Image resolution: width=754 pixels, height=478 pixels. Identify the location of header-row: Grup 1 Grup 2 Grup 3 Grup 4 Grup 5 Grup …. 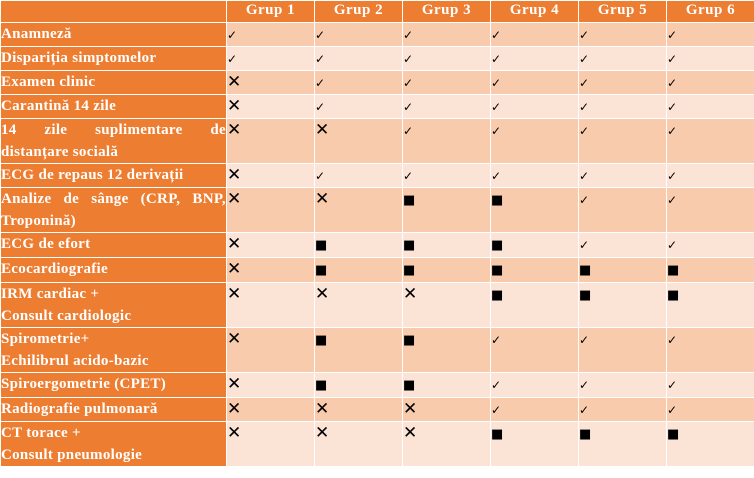
(377, 11).